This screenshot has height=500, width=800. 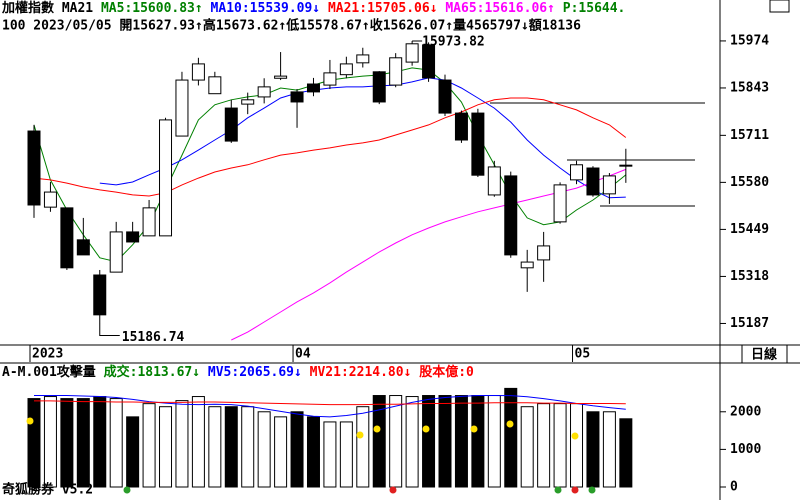 What do you see at coordinates (749, 87) in the screenshot?
I see `y-tick-label: 15843` at bounding box center [749, 87].